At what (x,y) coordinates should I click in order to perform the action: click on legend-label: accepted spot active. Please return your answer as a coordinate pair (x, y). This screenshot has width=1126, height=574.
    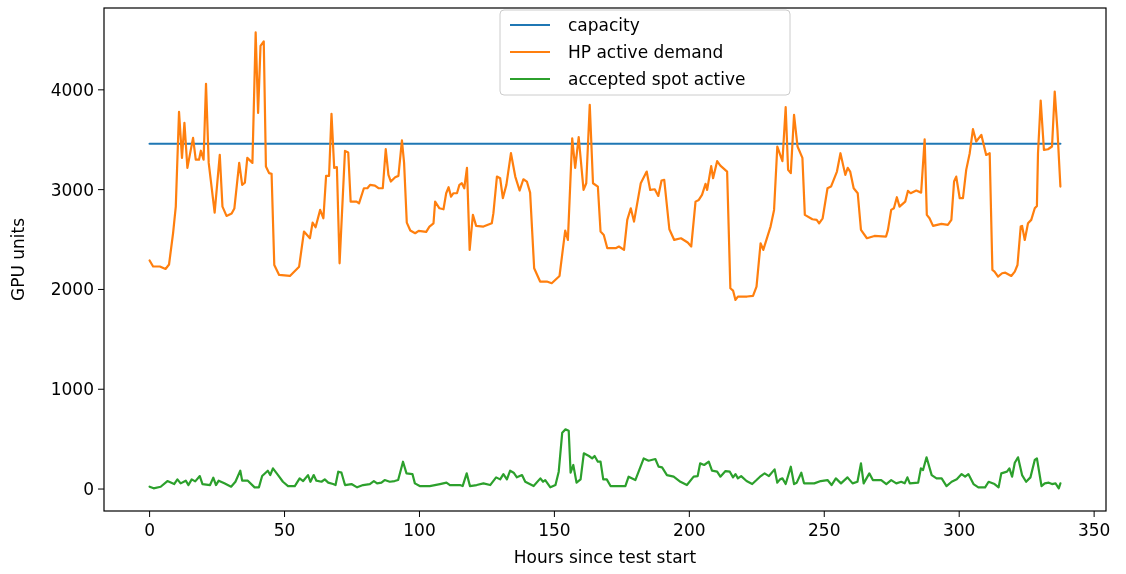
    Looking at the image, I should click on (657, 78).